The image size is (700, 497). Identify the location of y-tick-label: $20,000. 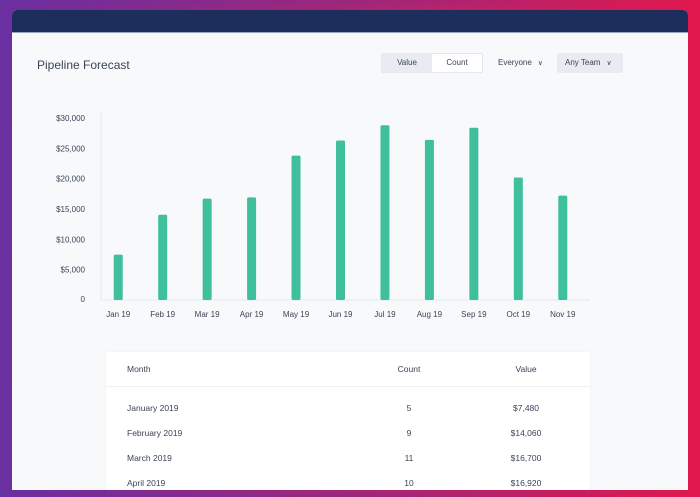
(70, 179).